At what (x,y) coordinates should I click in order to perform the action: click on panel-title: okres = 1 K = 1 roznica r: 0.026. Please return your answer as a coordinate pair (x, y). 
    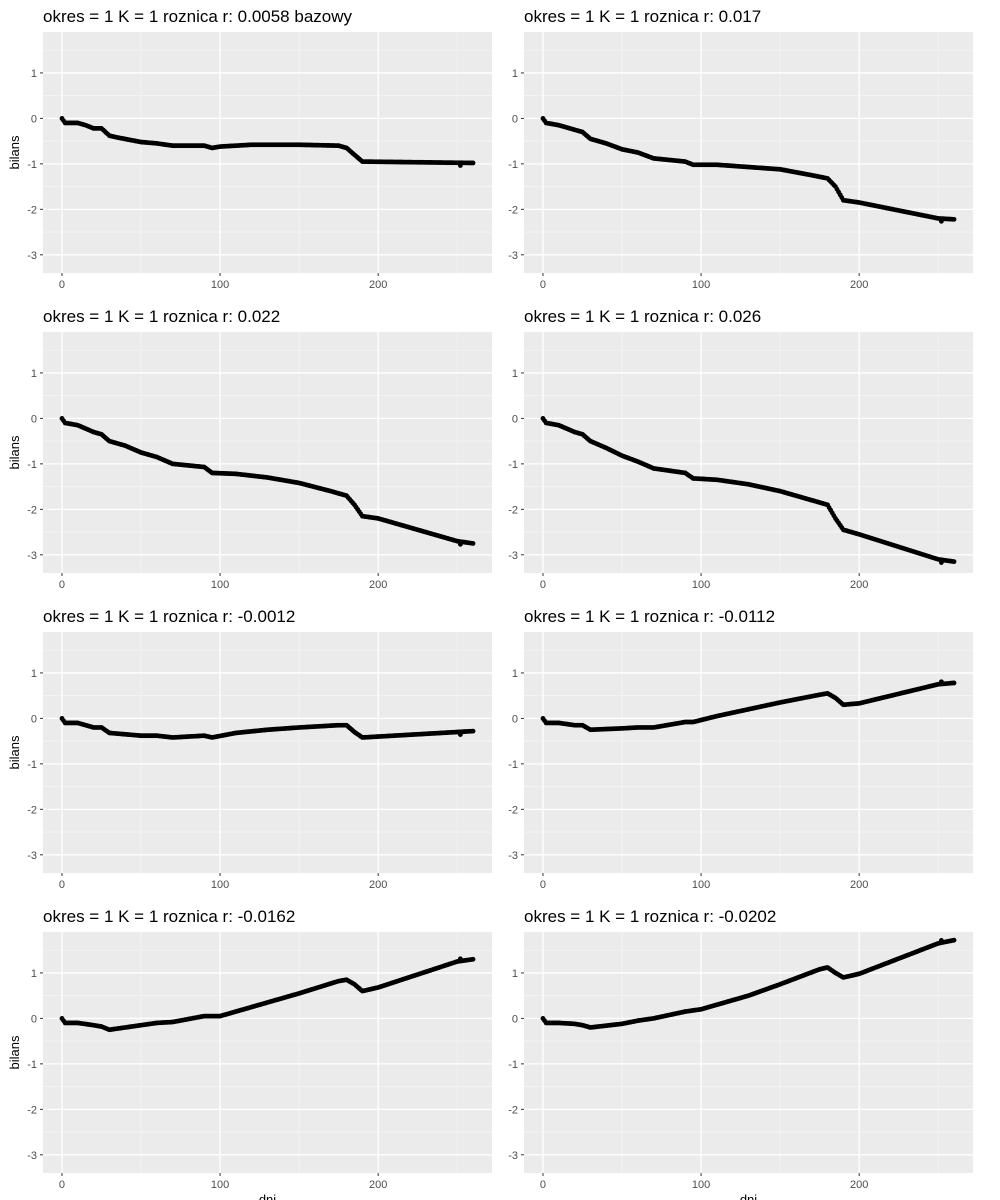
    Looking at the image, I should click on (642, 316).